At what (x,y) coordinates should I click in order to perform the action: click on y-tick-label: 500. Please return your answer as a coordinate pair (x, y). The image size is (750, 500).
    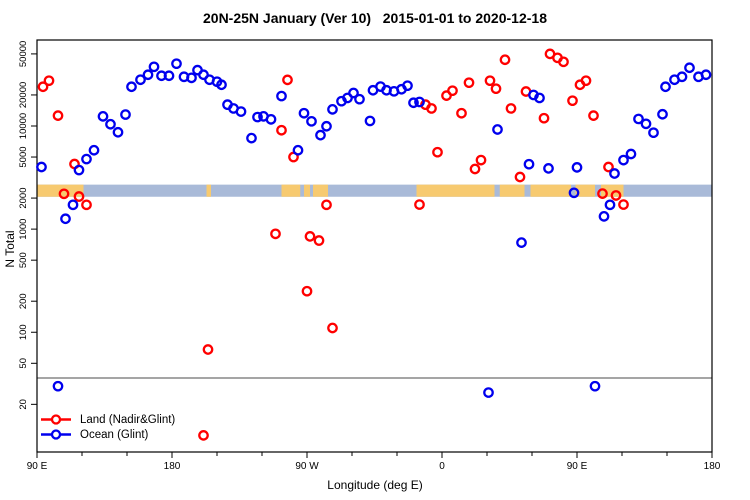
    Looking at the image, I should click on (23, 260).